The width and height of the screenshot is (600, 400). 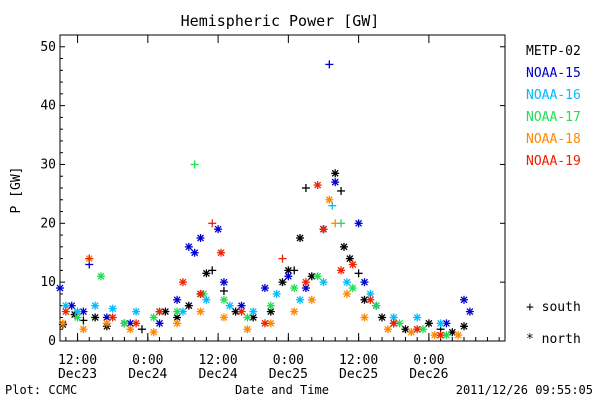 I want to click on legend-entry: NOAA-16, so click(x=553, y=95).